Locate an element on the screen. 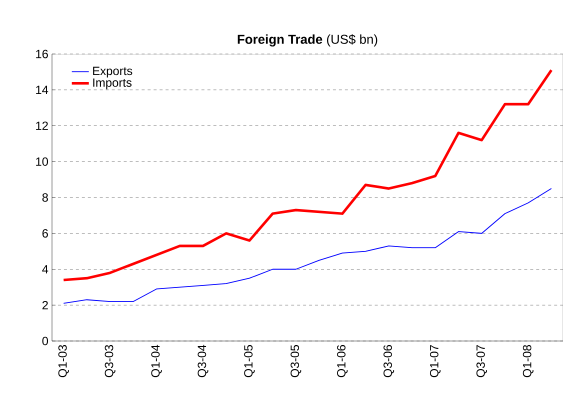  y-tick-label: 4 is located at coordinates (45, 269).